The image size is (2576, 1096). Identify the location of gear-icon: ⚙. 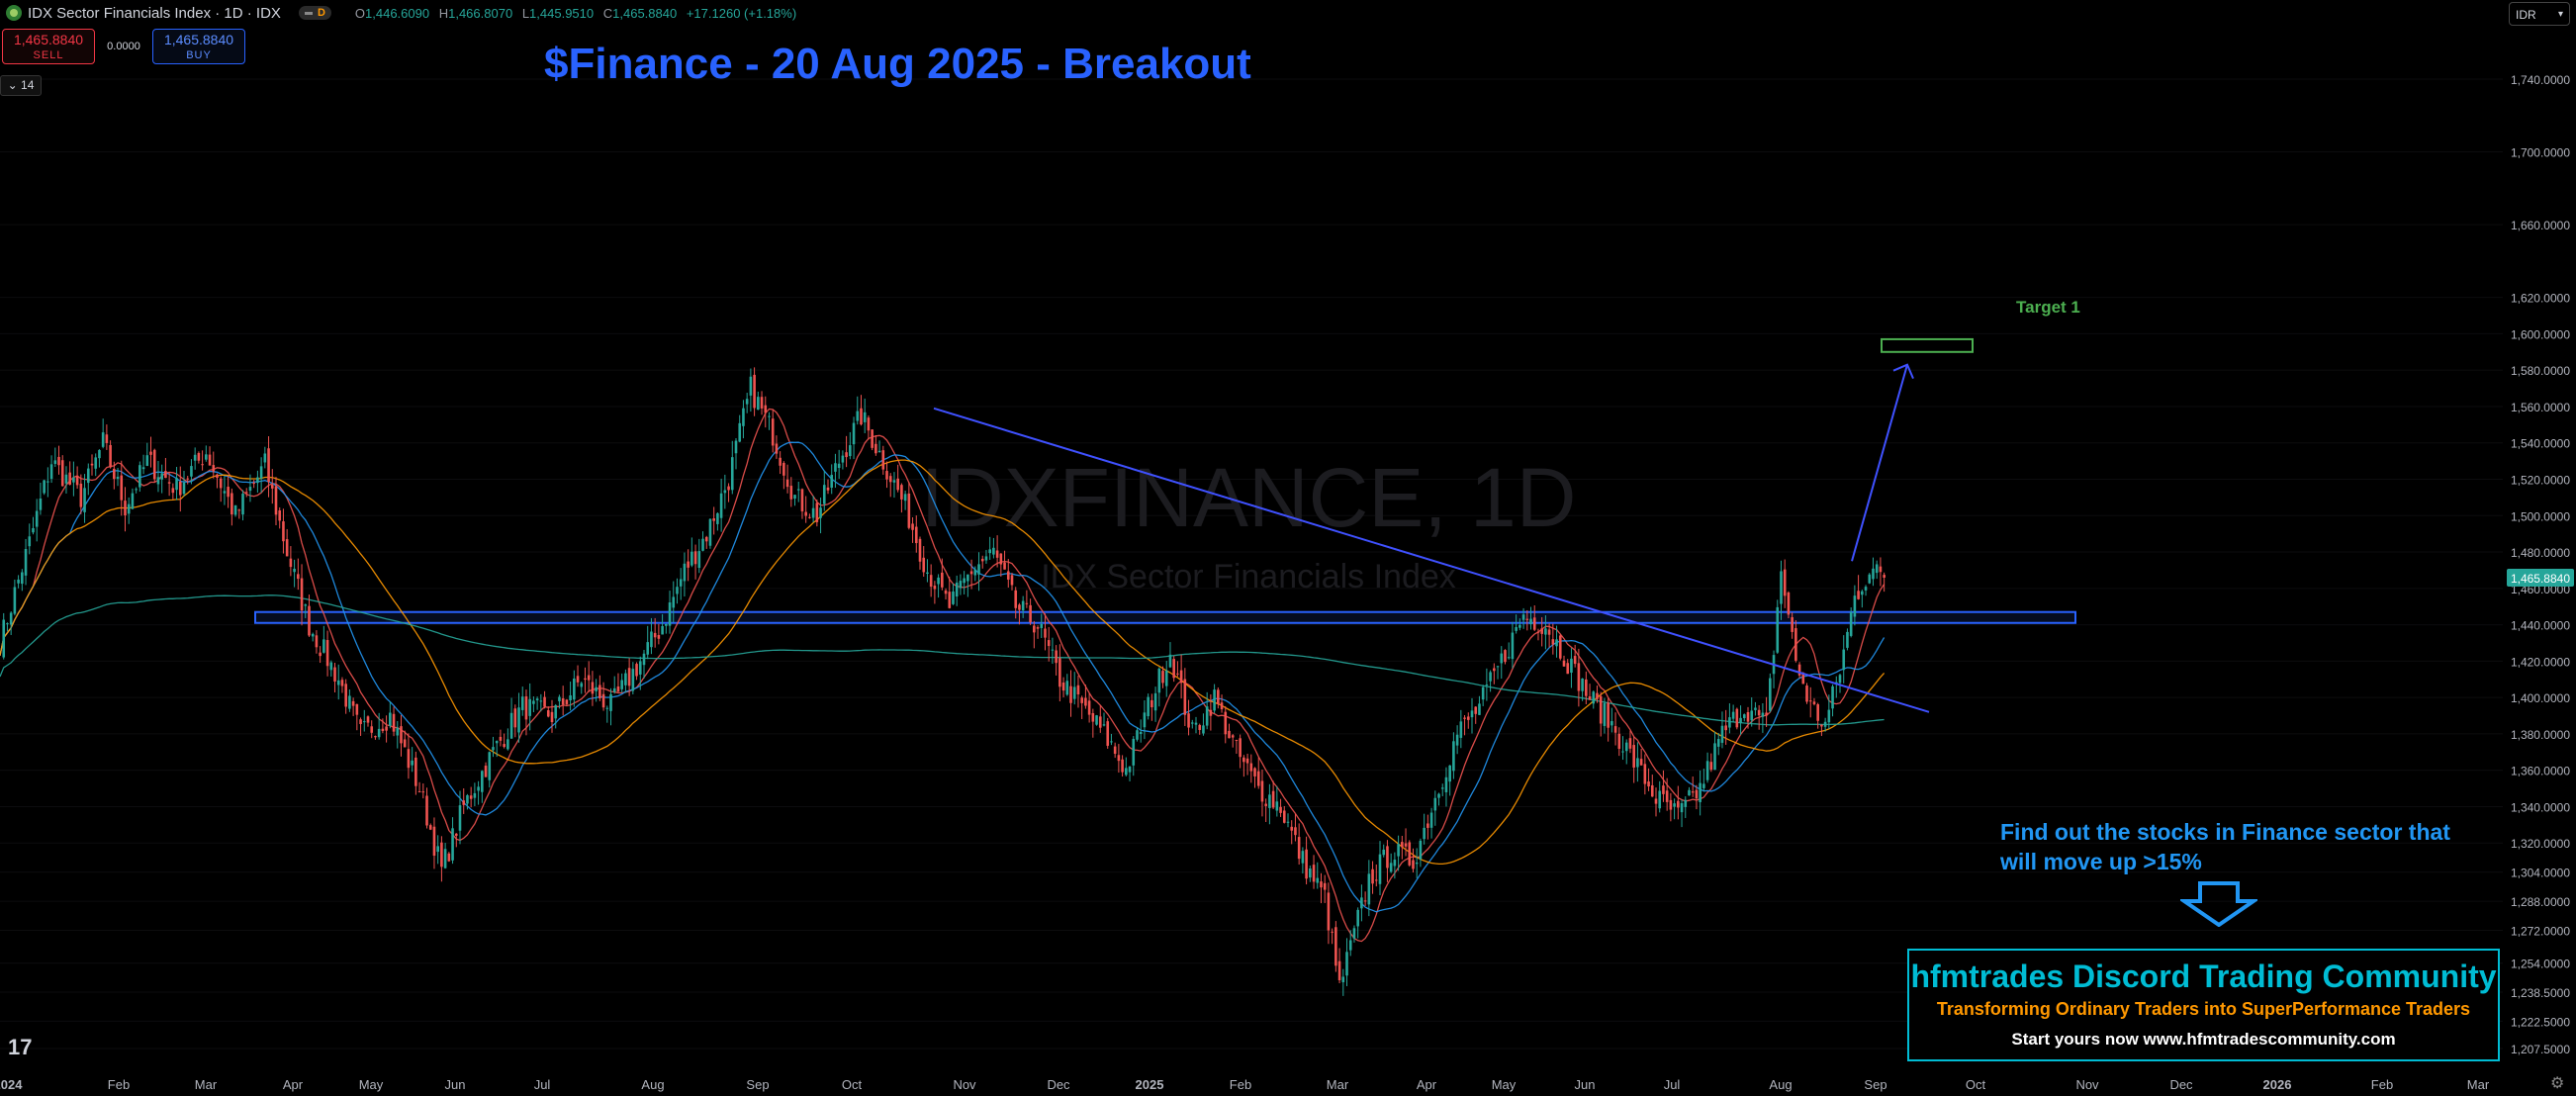
(2558, 1083).